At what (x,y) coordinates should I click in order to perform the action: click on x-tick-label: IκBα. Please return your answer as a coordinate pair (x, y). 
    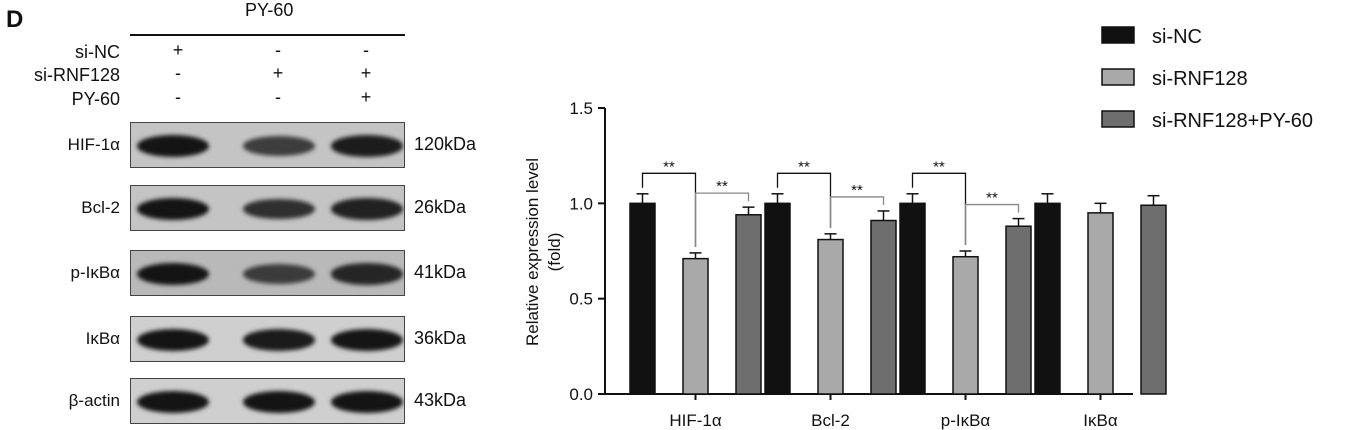
    Looking at the image, I should click on (1100, 420).